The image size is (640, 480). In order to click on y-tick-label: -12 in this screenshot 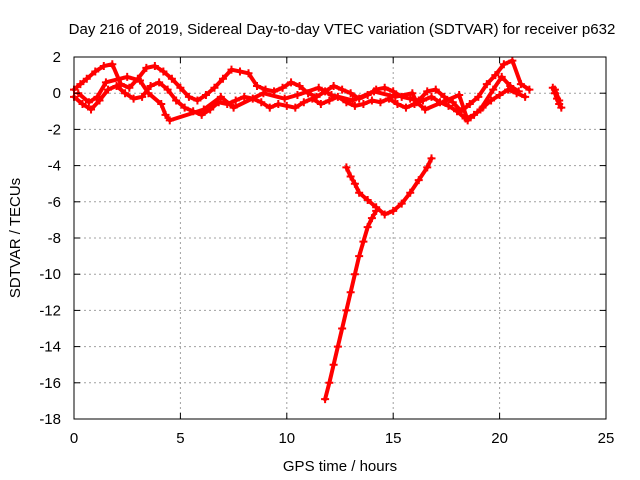, I will do `click(50, 310)`.